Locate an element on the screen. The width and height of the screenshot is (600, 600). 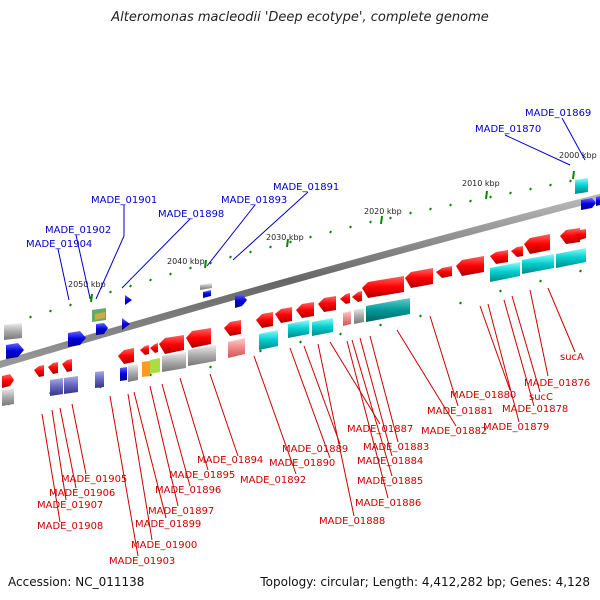
gene-label: MADE_01908 is located at coordinates (70, 526).